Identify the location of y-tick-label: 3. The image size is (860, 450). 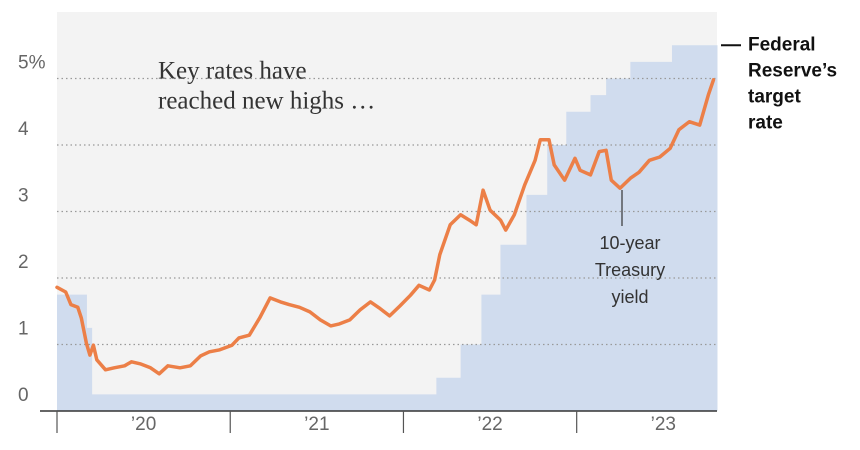
(23, 196).